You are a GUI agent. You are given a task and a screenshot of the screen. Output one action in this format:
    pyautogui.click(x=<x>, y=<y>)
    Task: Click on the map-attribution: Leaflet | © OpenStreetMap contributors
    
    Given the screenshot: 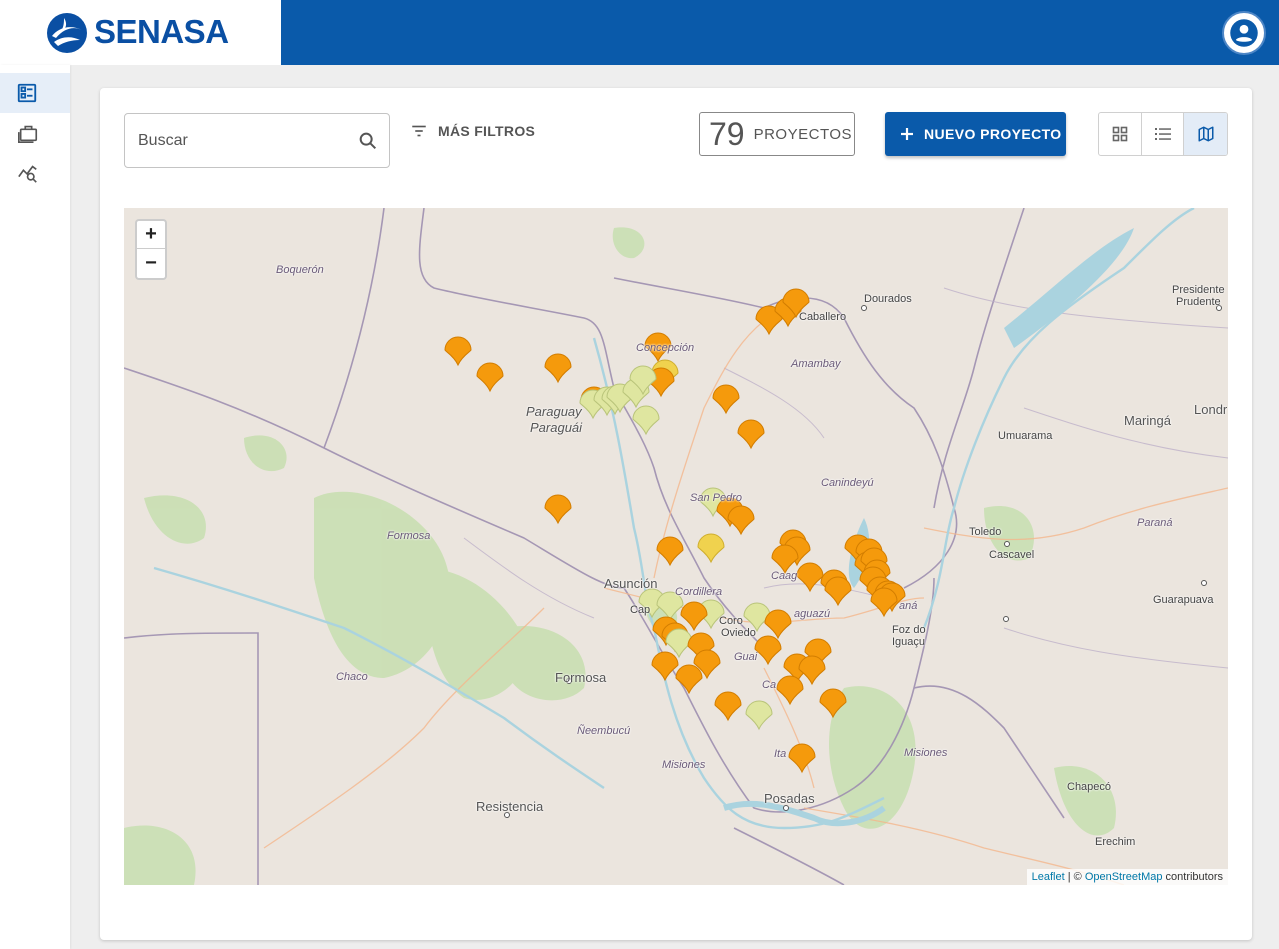 What is the action you would take?
    pyautogui.click(x=1127, y=877)
    